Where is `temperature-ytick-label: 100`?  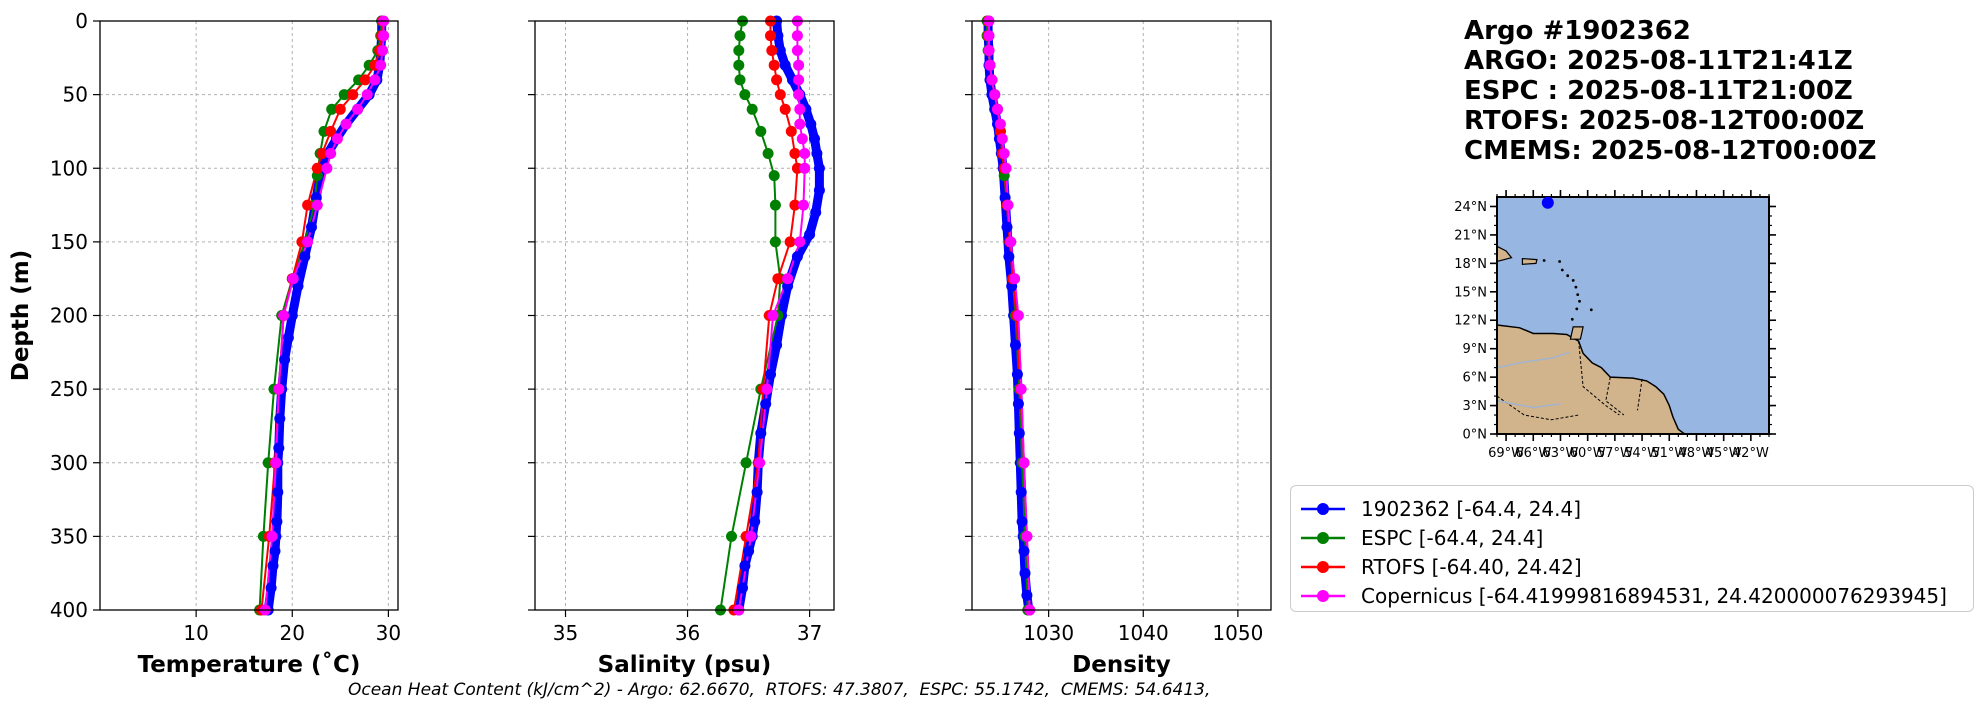 temperature-ytick-label: 100 is located at coordinates (69, 168).